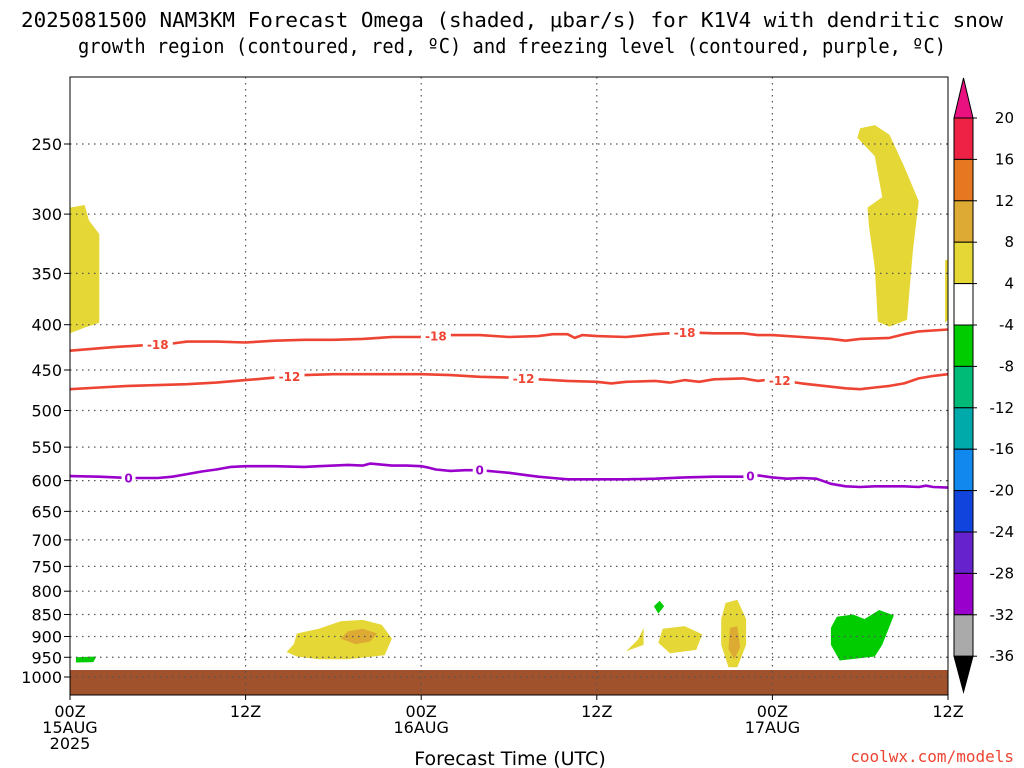 This screenshot has width=1024, height=768. What do you see at coordinates (46, 540) in the screenshot?
I see `y-tick-label-700: 700` at bounding box center [46, 540].